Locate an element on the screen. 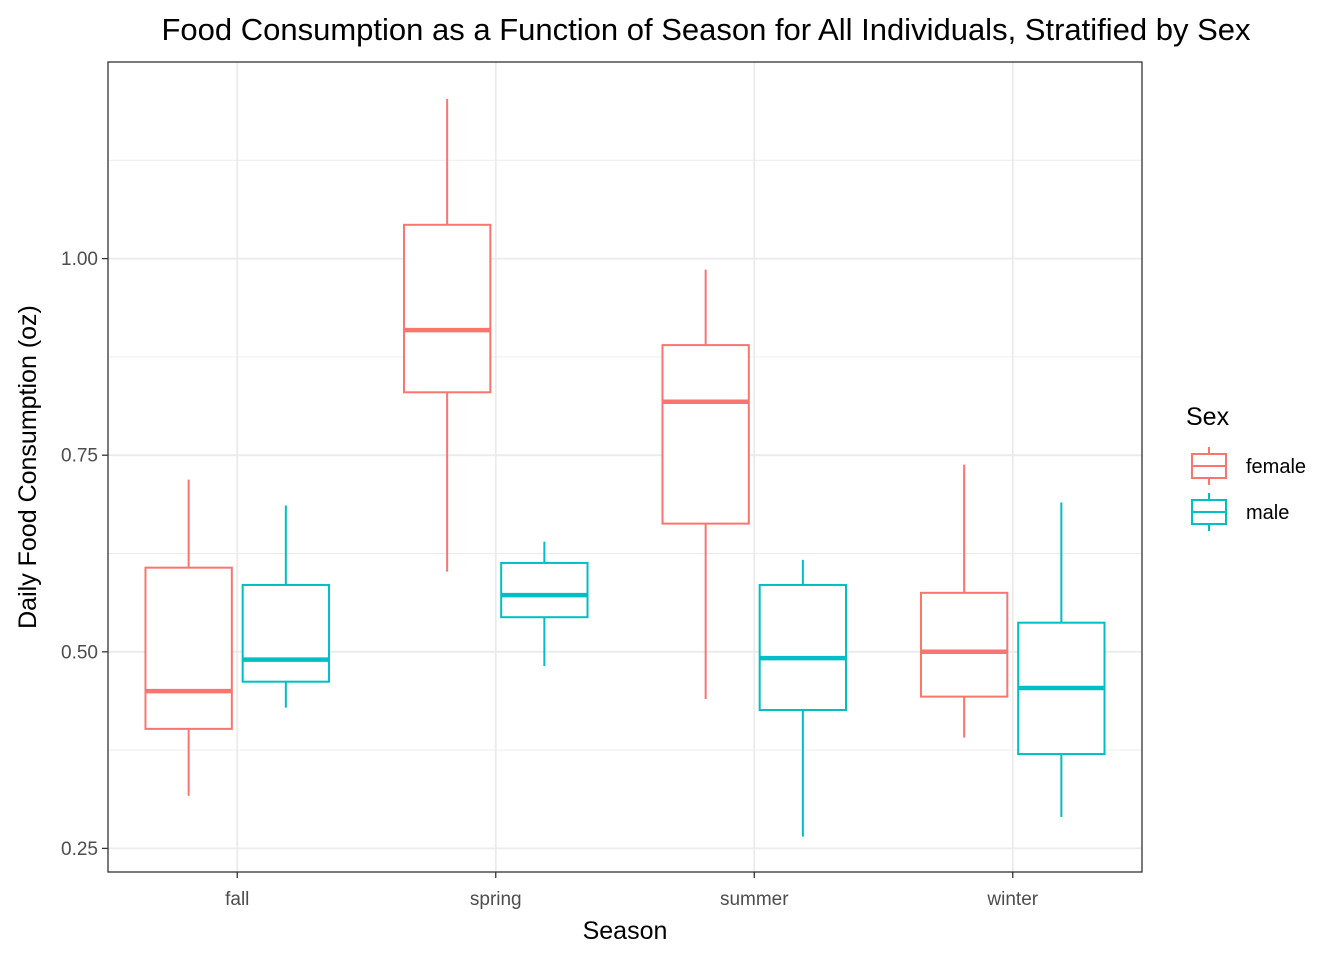  x-tick-label: winter is located at coordinates (1012, 899).